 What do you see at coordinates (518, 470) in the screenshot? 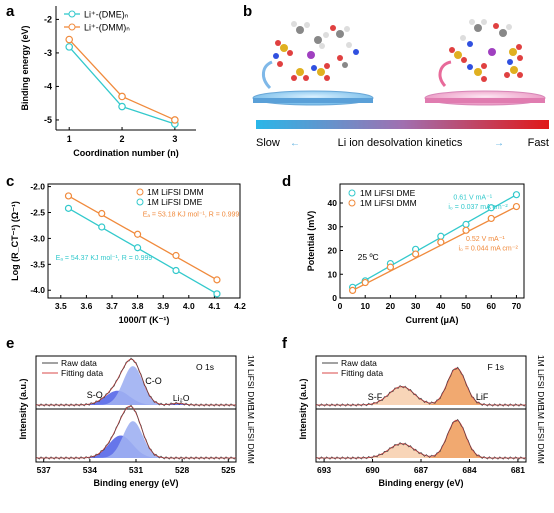
I see `x-tick-label: 681` at bounding box center [518, 470].